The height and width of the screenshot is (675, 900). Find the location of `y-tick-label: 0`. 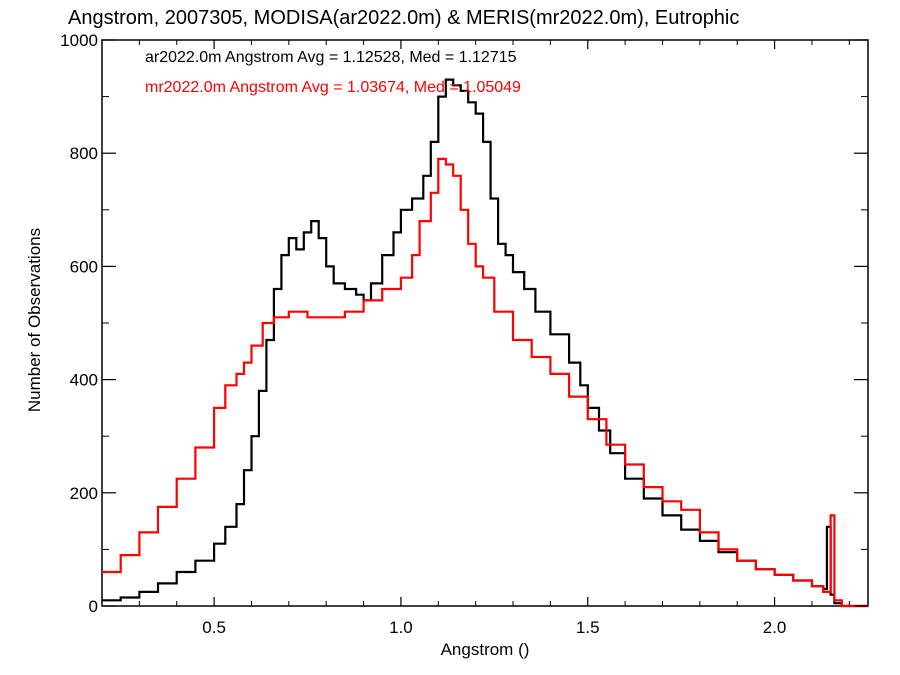

y-tick-label: 0 is located at coordinates (93, 606).